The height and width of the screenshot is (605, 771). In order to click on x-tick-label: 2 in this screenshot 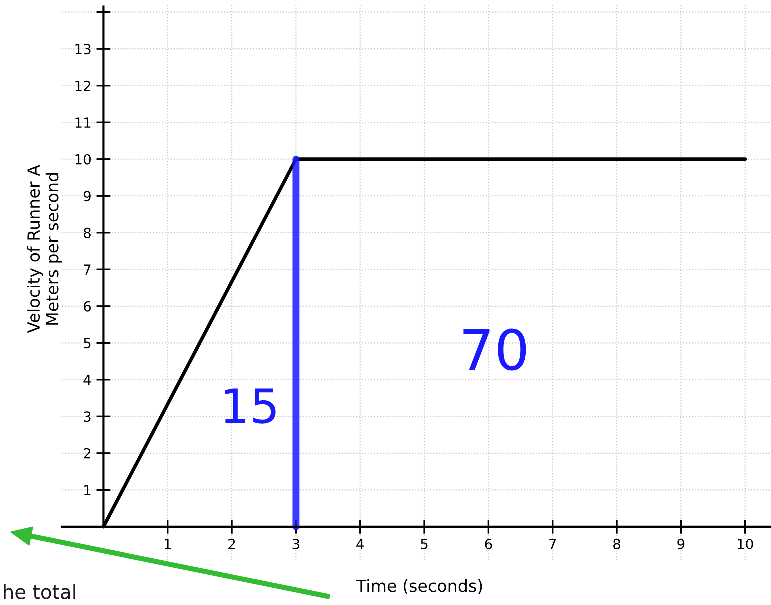, I will do `click(232, 544)`.